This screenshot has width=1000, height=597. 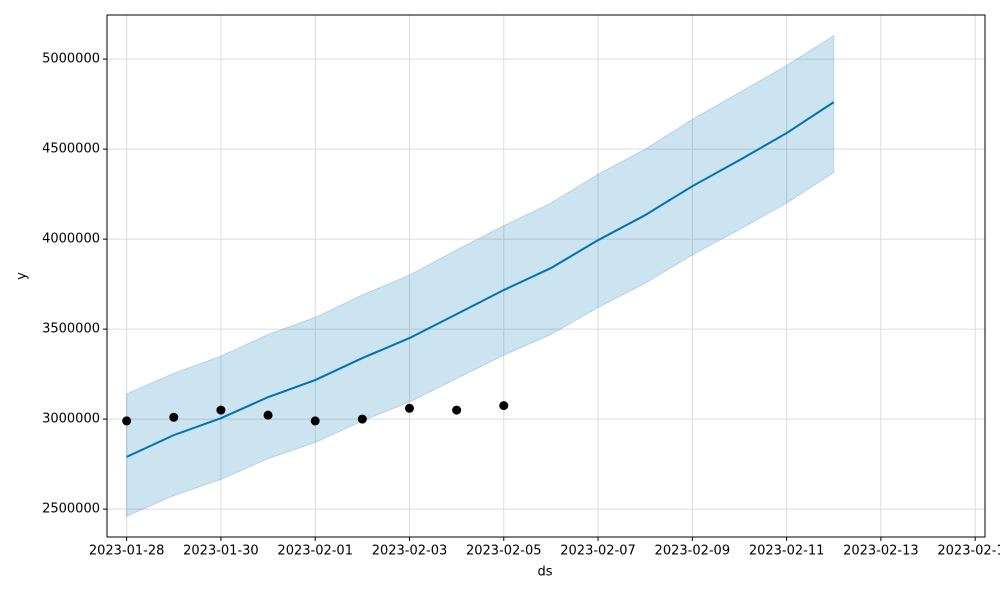 What do you see at coordinates (71, 329) in the screenshot?
I see `y-tick-label: 3500000` at bounding box center [71, 329].